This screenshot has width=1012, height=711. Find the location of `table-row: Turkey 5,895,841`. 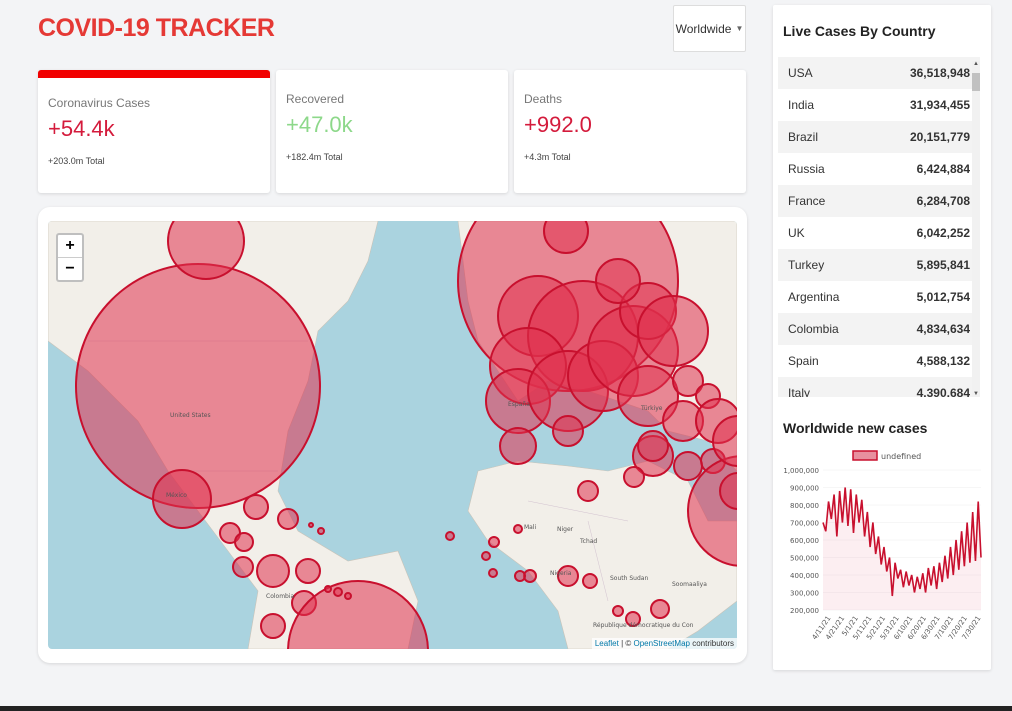

table-row: Turkey 5,895,841 is located at coordinates (879, 265).